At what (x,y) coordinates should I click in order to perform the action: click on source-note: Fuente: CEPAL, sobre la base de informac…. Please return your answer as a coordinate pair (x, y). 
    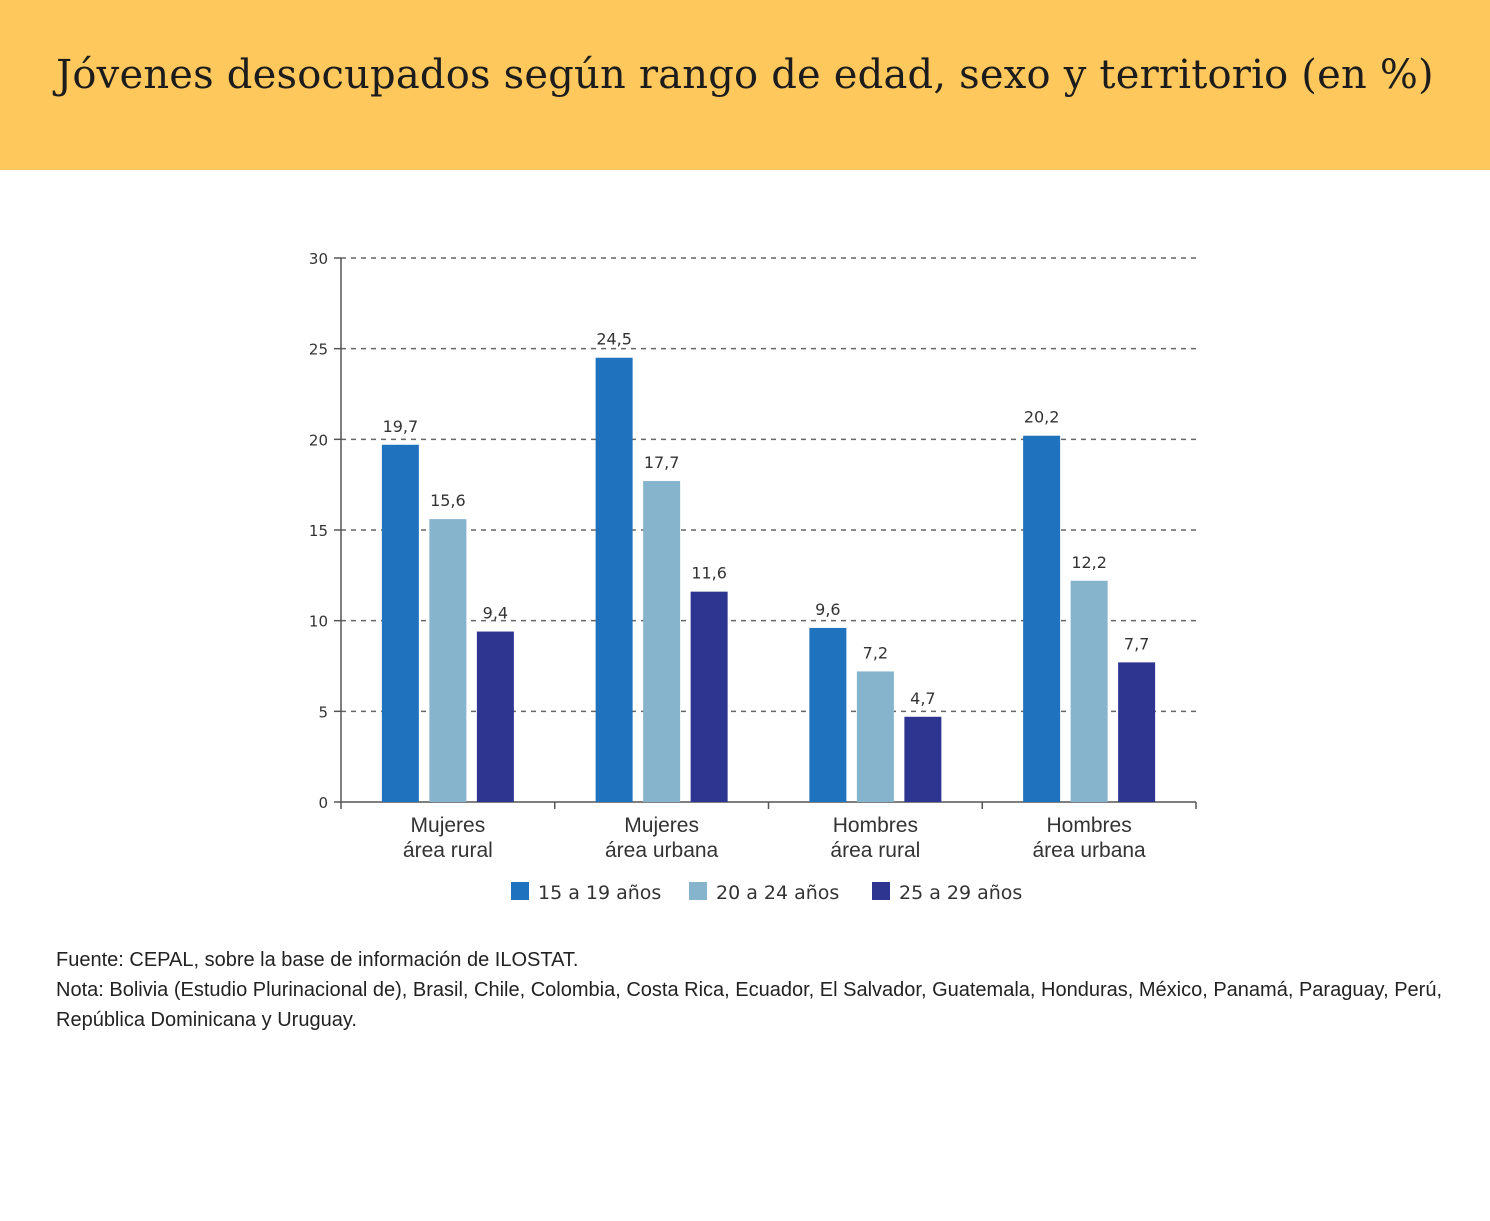
    Looking at the image, I should click on (317, 960).